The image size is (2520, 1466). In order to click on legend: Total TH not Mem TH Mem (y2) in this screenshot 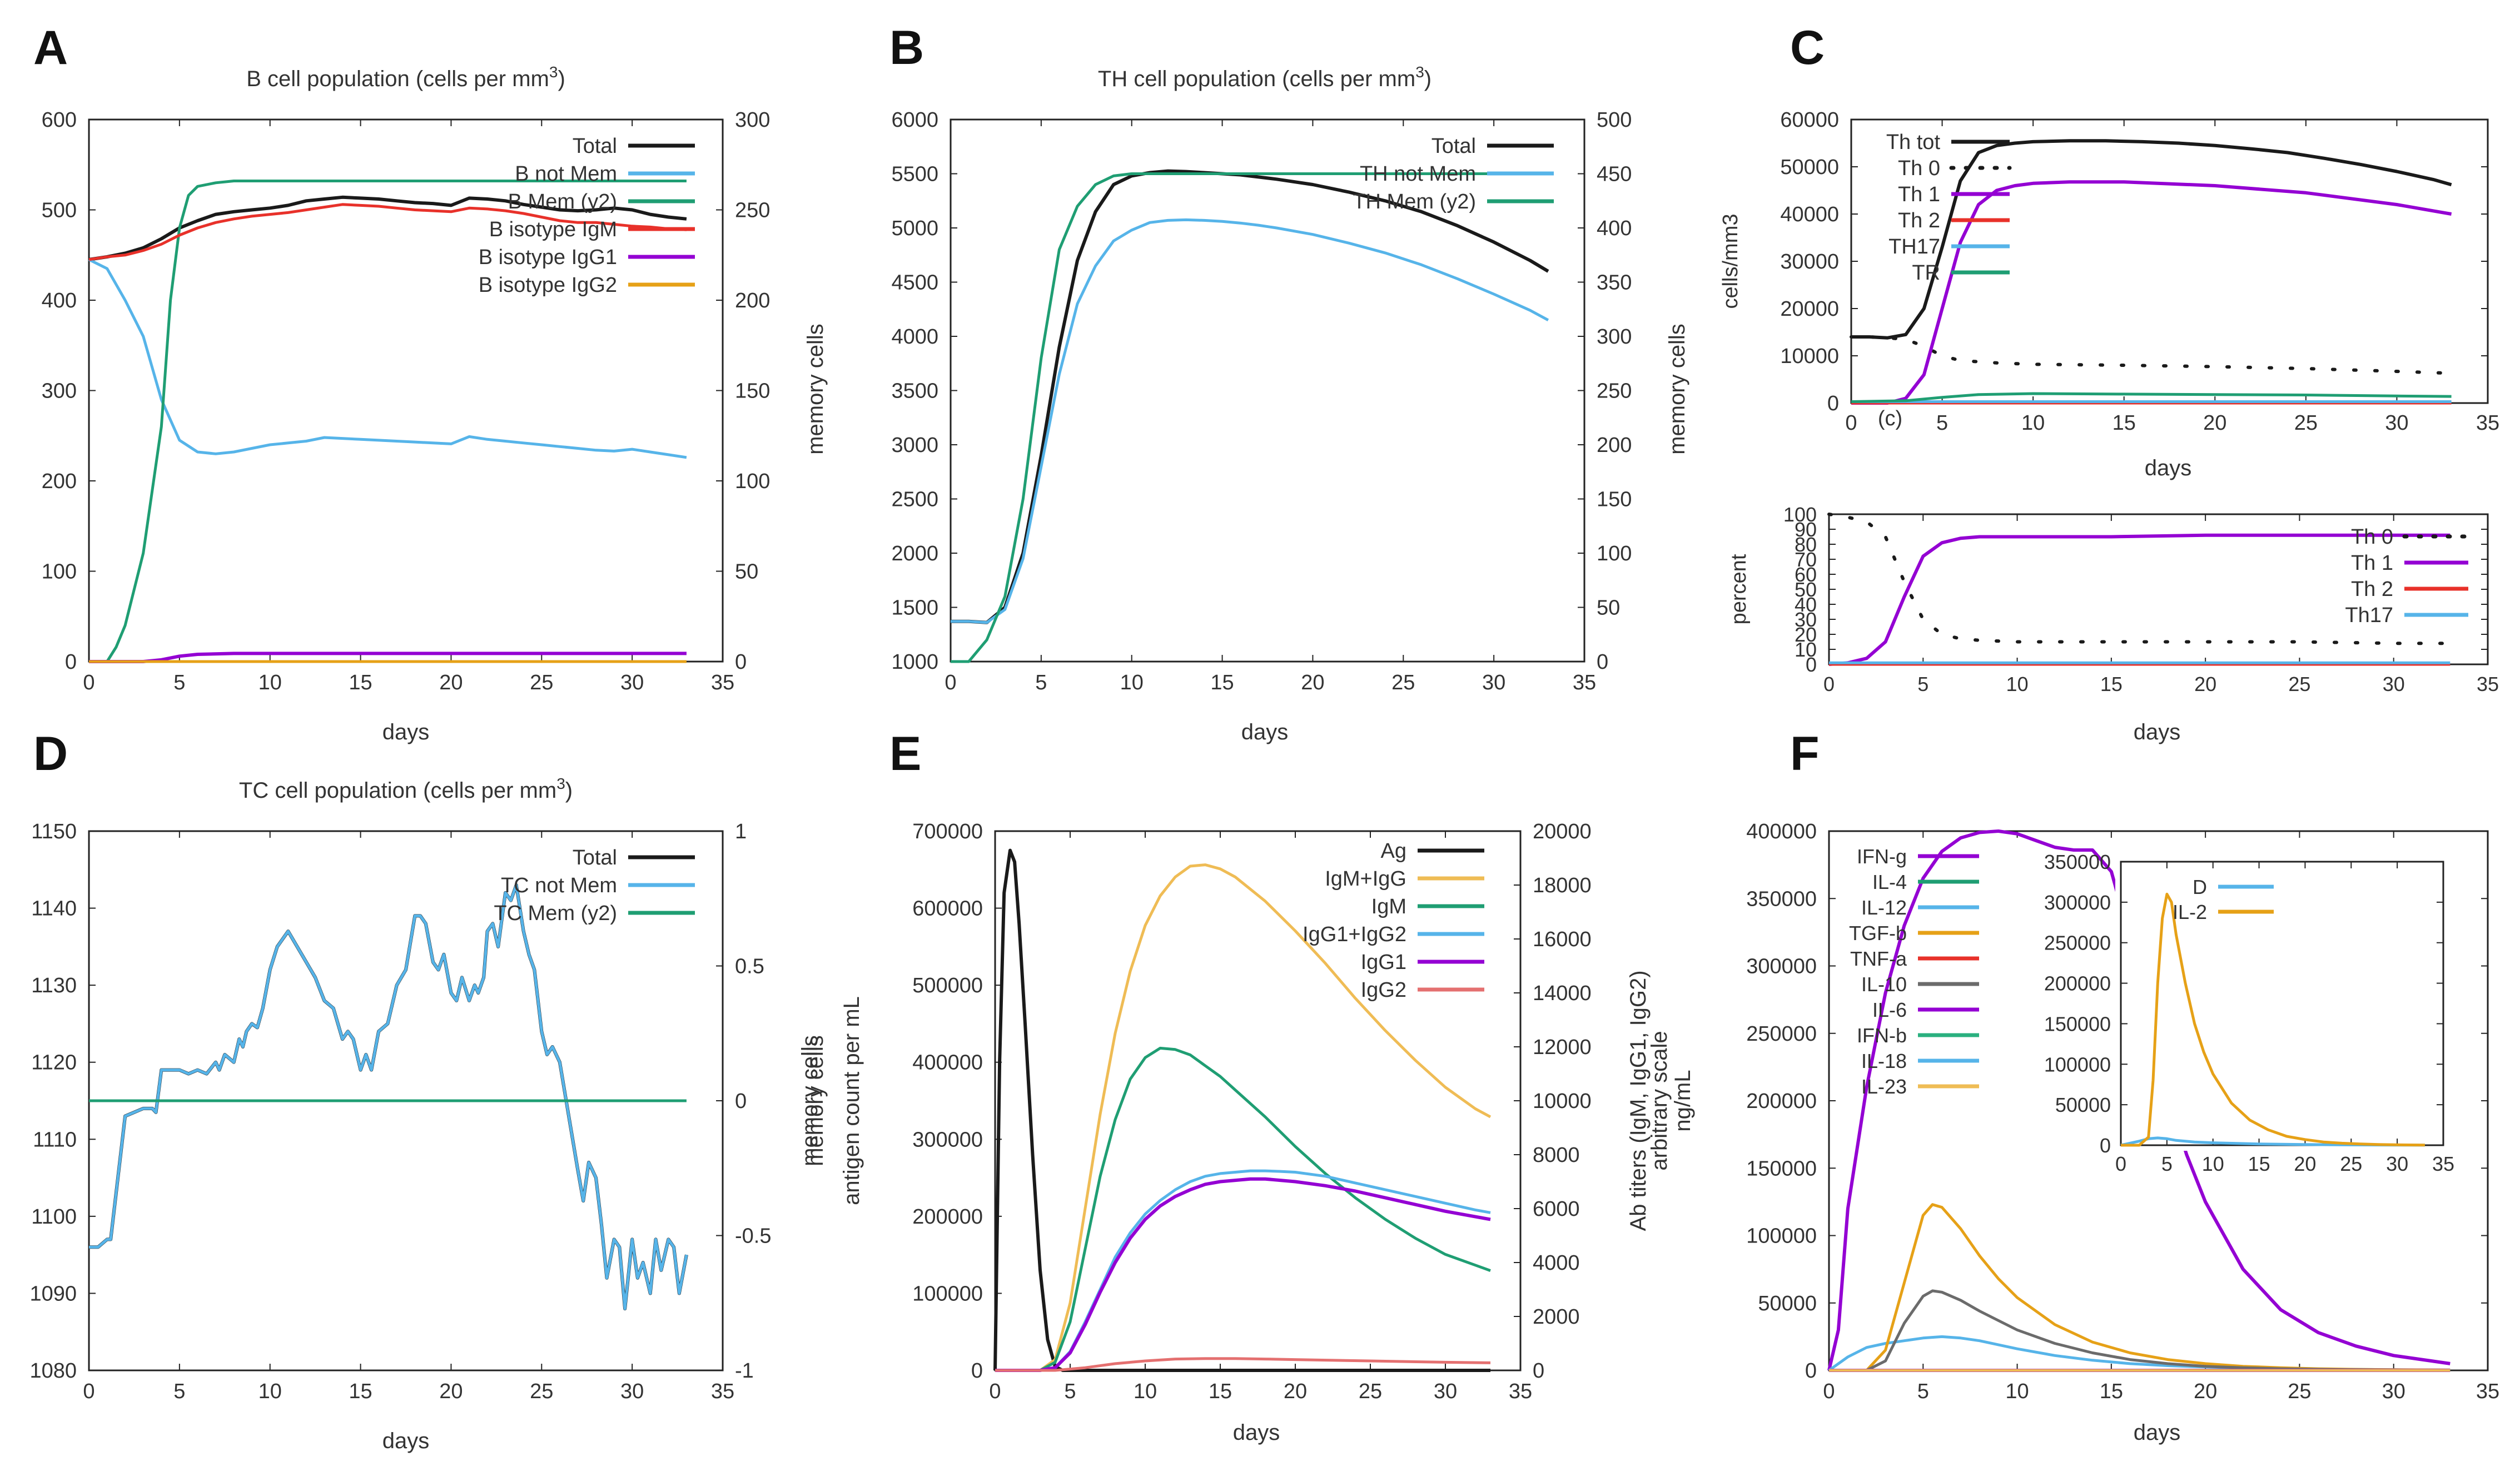, I will do `click(1453, 174)`.